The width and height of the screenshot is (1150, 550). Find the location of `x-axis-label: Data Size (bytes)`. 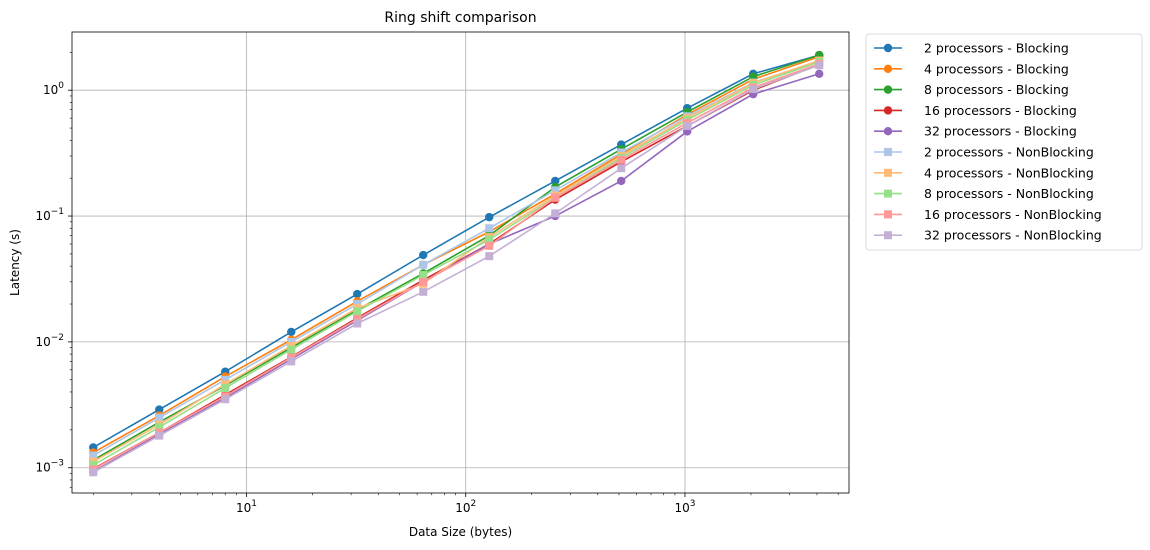

x-axis-label: Data Size (bytes) is located at coordinates (460, 532).